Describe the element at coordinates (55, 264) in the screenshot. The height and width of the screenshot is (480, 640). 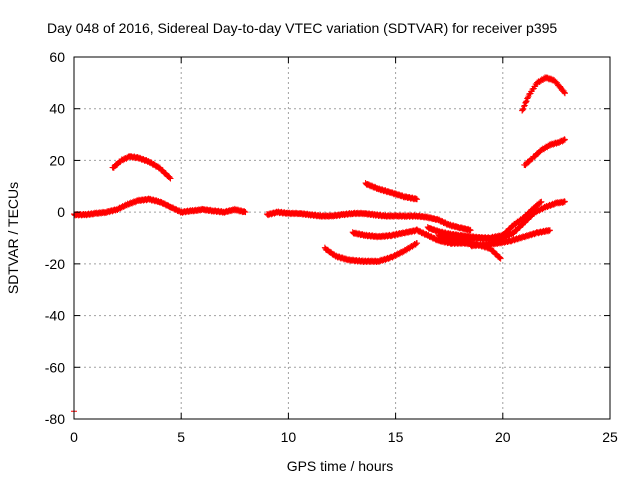
I see `y-tick-label: -20` at that location.